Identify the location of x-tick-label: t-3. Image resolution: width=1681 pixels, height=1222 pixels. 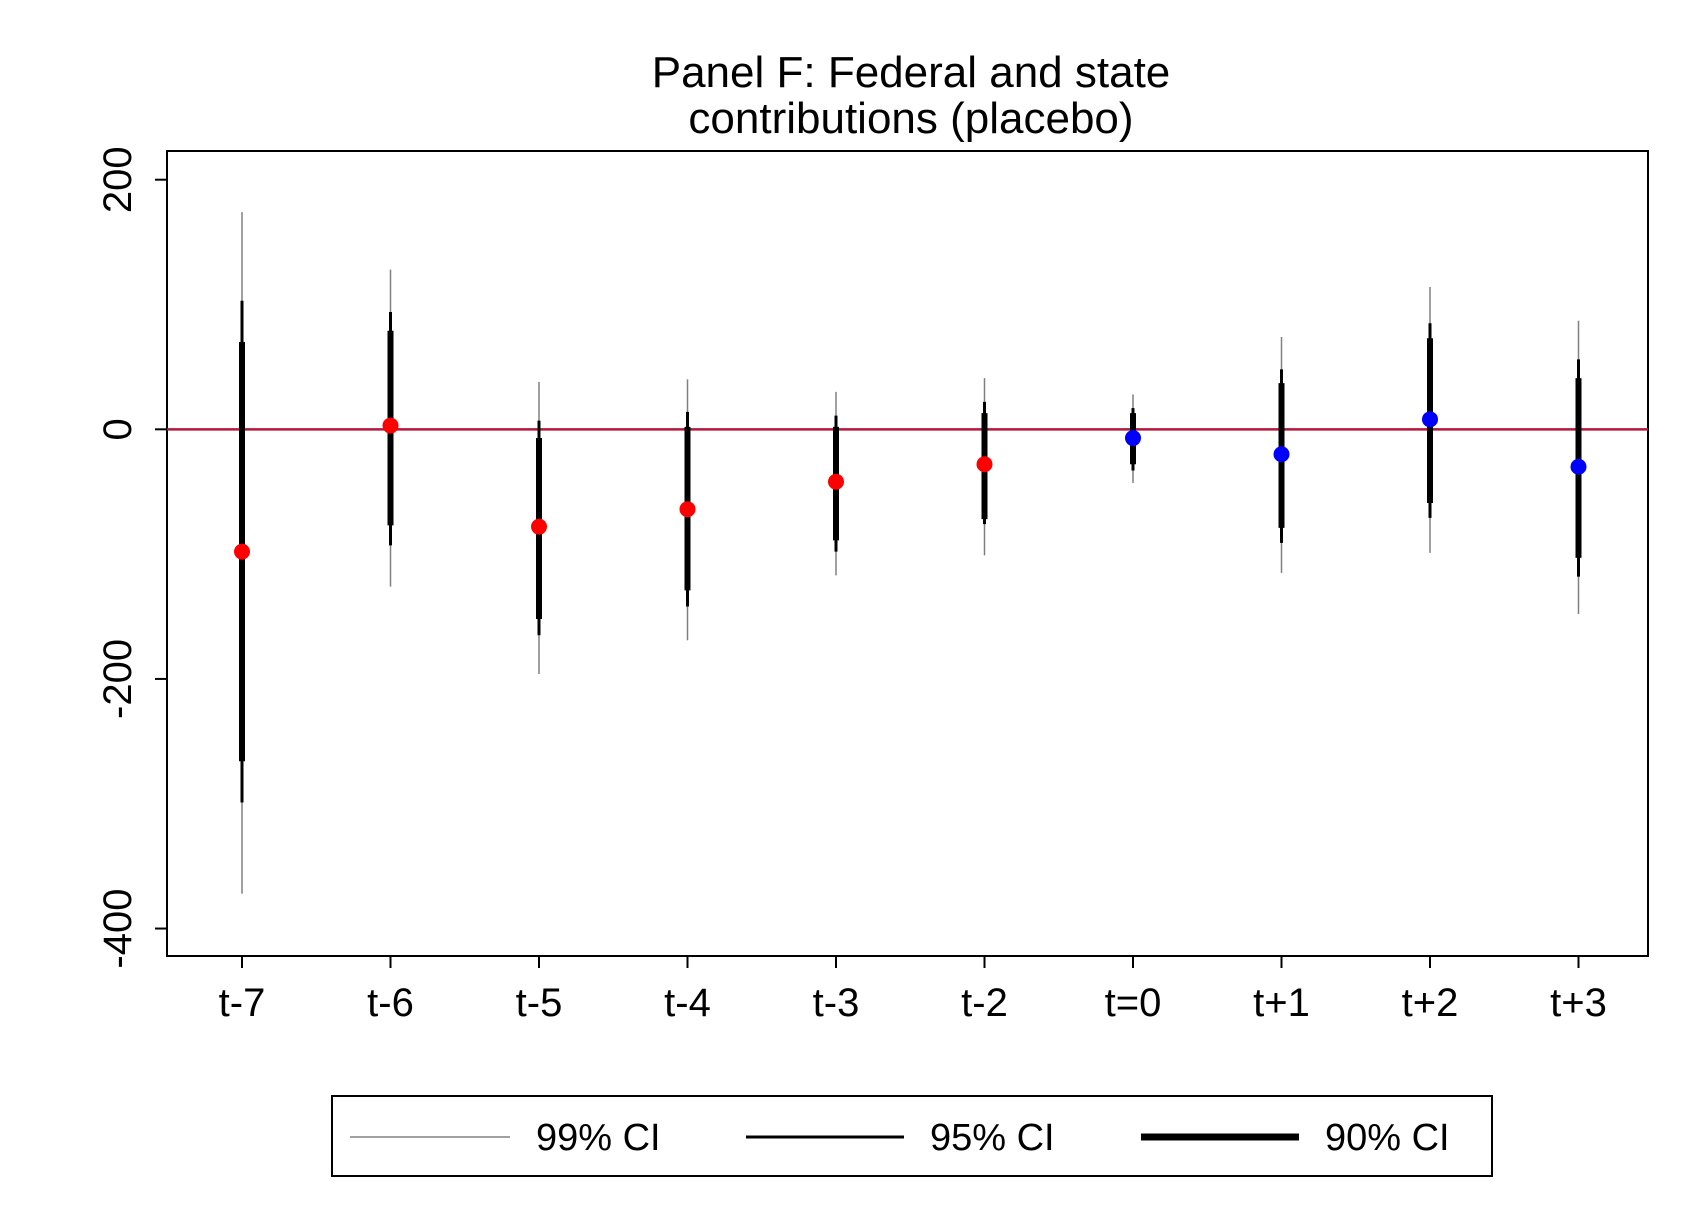
(836, 1003).